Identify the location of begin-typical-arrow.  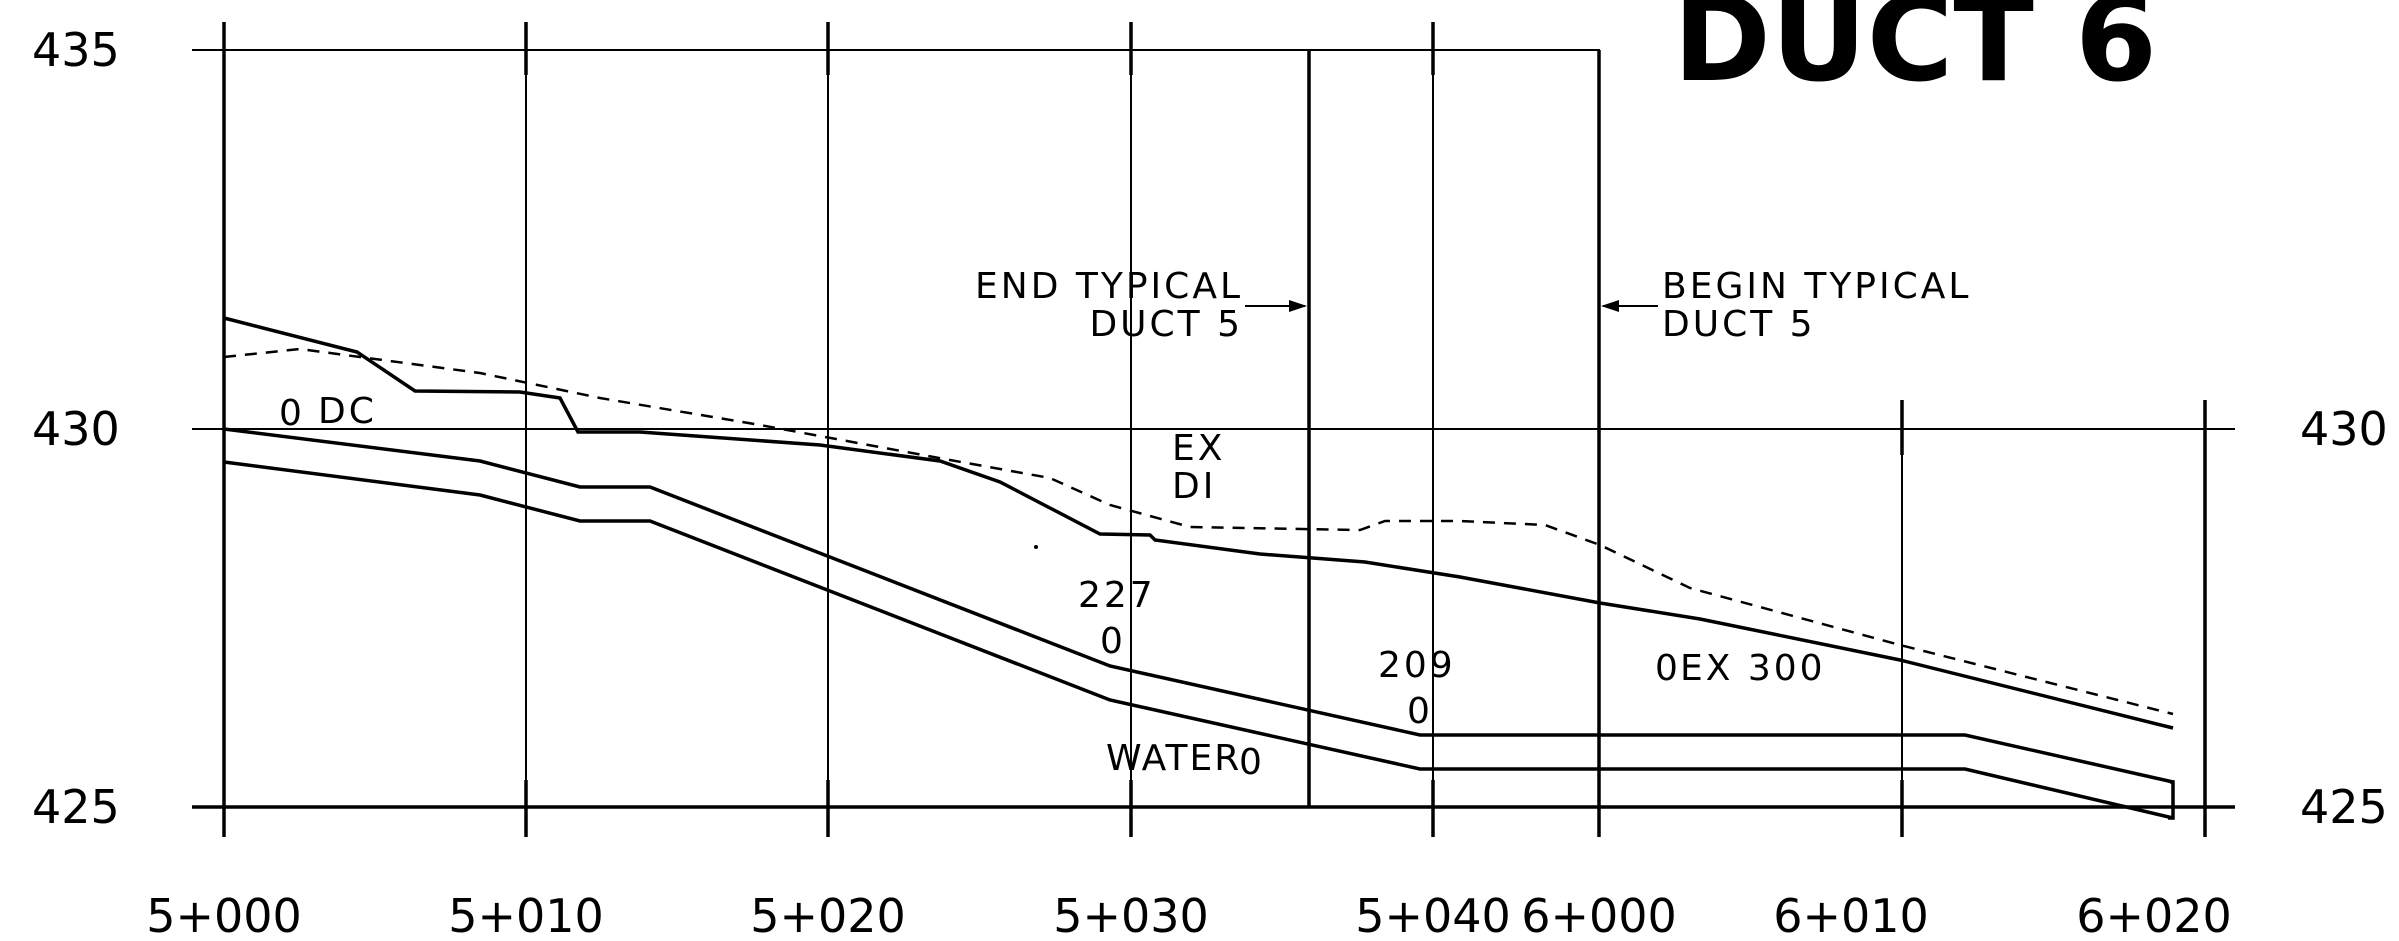
(1629, 306).